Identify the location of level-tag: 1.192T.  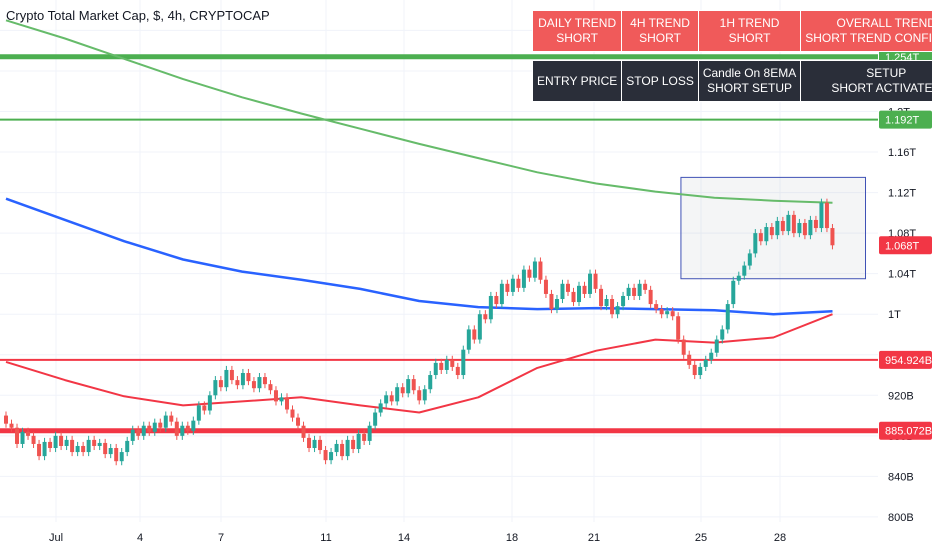
(905, 119).